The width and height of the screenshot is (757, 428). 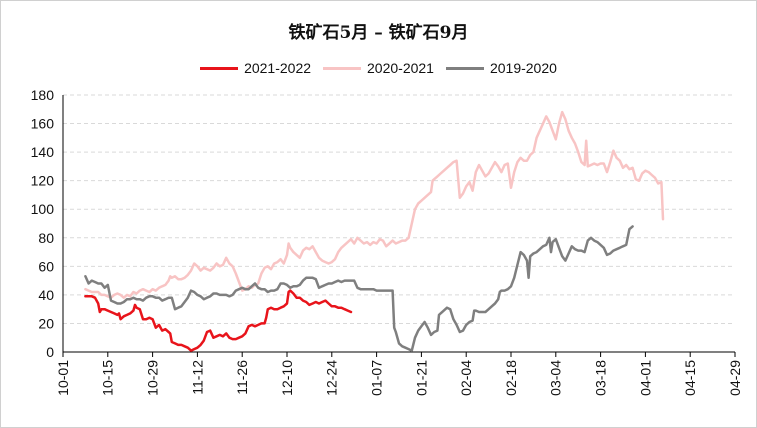 I want to click on y-tick-label: 120, so click(x=43, y=181).